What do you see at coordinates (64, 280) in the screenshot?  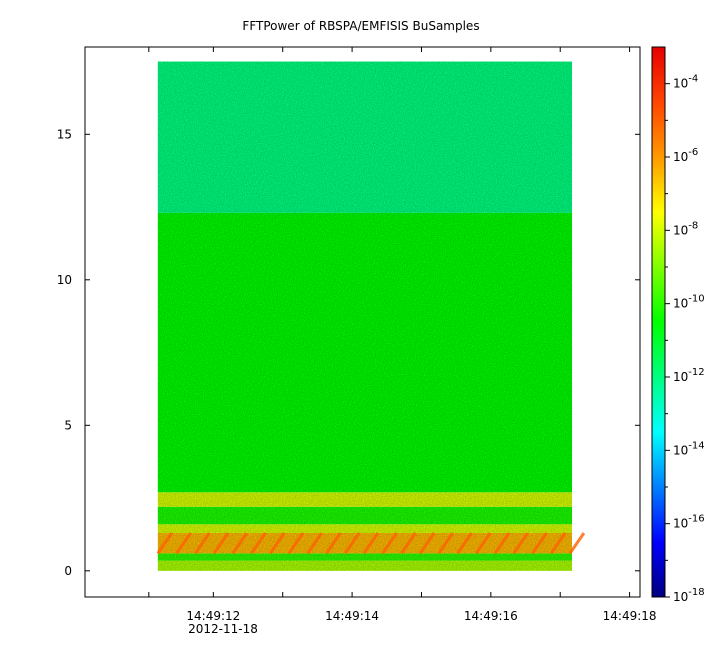 I see `y-tick-label: 10` at bounding box center [64, 280].